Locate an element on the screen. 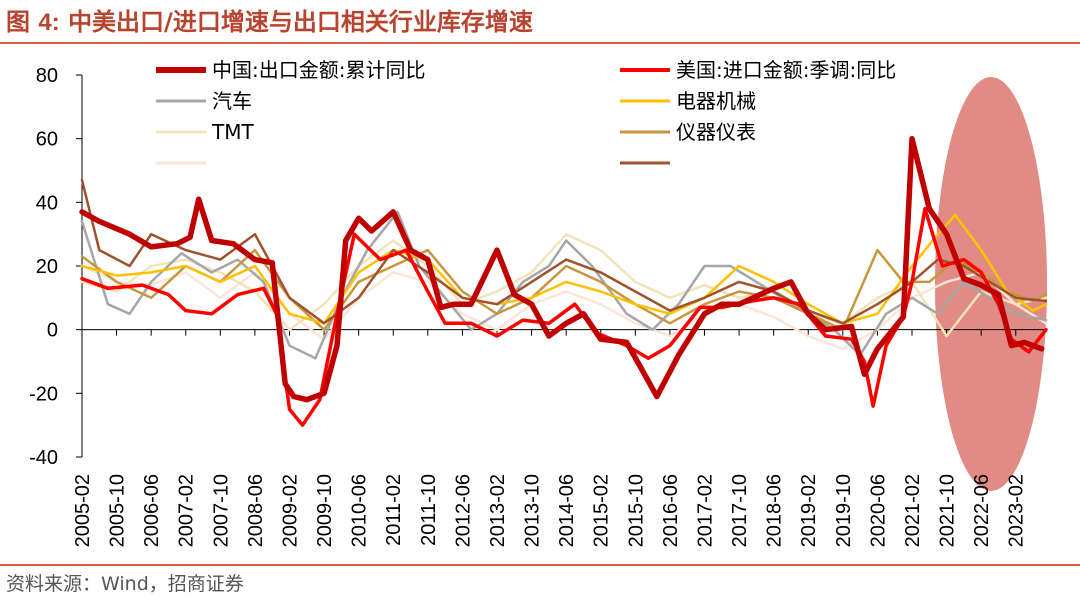 The height and width of the screenshot is (606, 1080). x-tick-label: 2013-10 is located at coordinates (533, 510).